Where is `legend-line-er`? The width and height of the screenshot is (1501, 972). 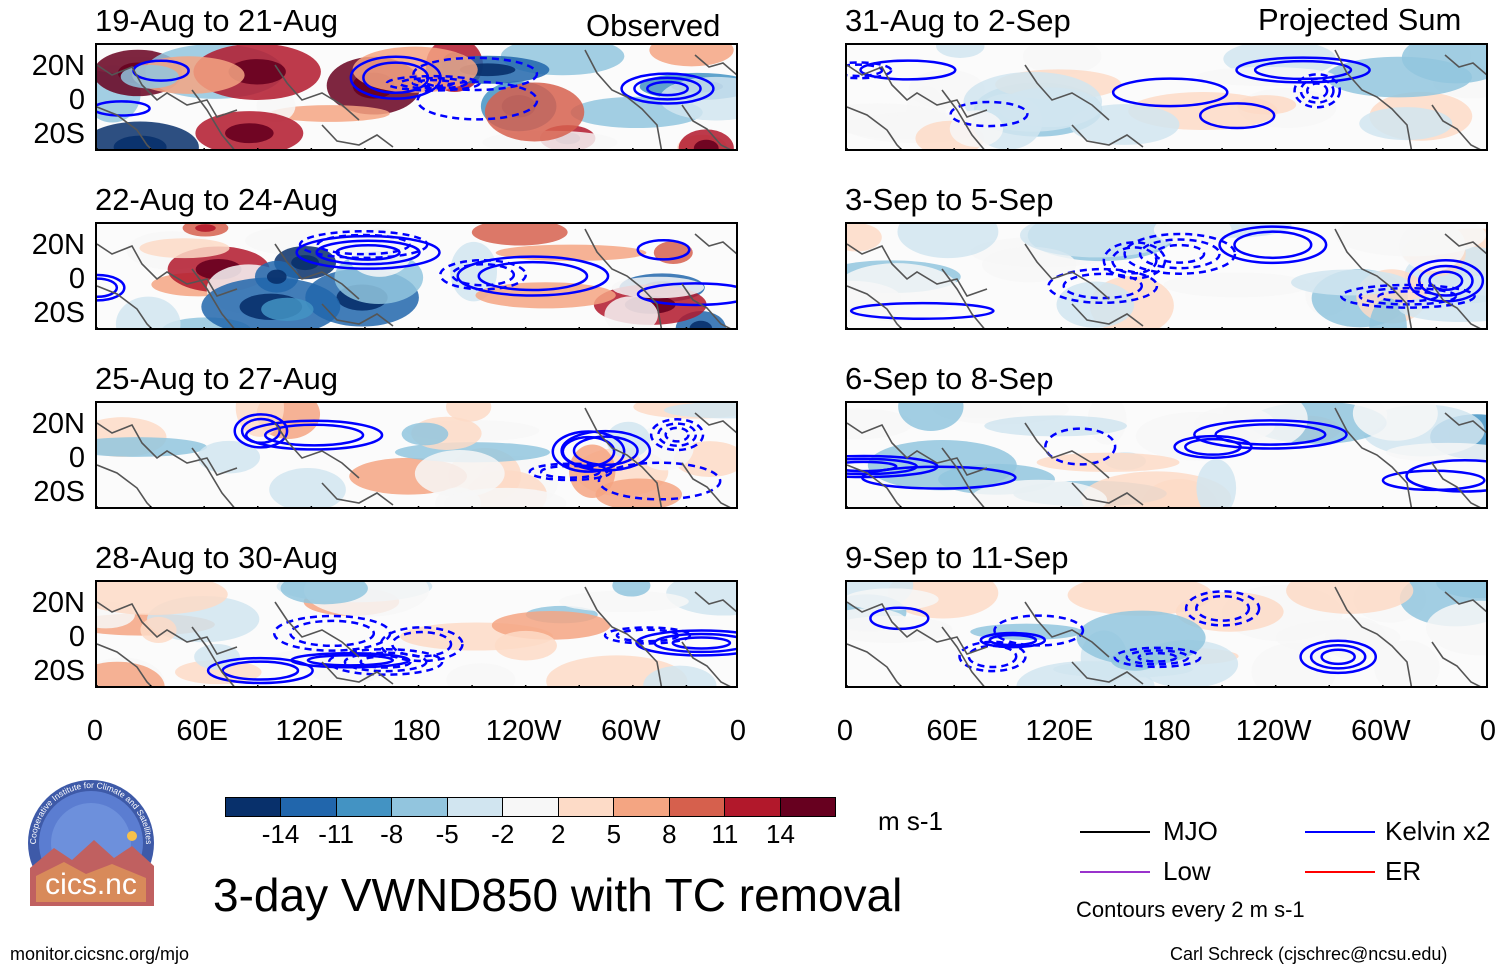 legend-line-er is located at coordinates (1340, 872).